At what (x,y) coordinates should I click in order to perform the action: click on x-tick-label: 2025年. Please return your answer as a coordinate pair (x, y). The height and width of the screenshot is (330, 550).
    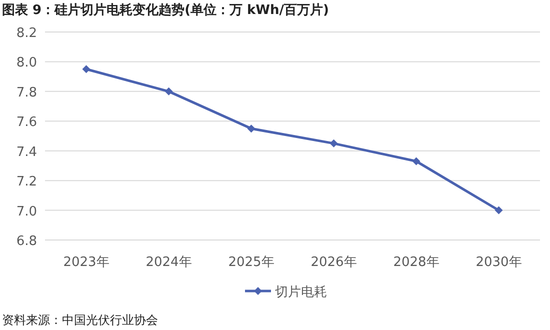
    Looking at the image, I should click on (251, 262).